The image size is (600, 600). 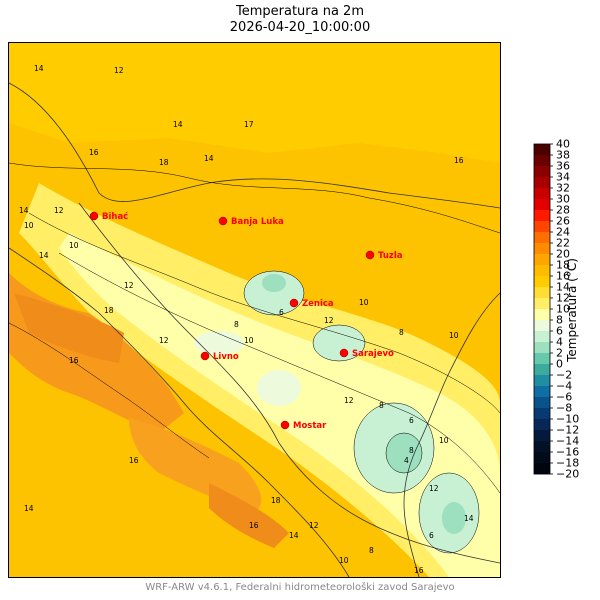 I want to click on contour-label: 17, so click(x=249, y=124).